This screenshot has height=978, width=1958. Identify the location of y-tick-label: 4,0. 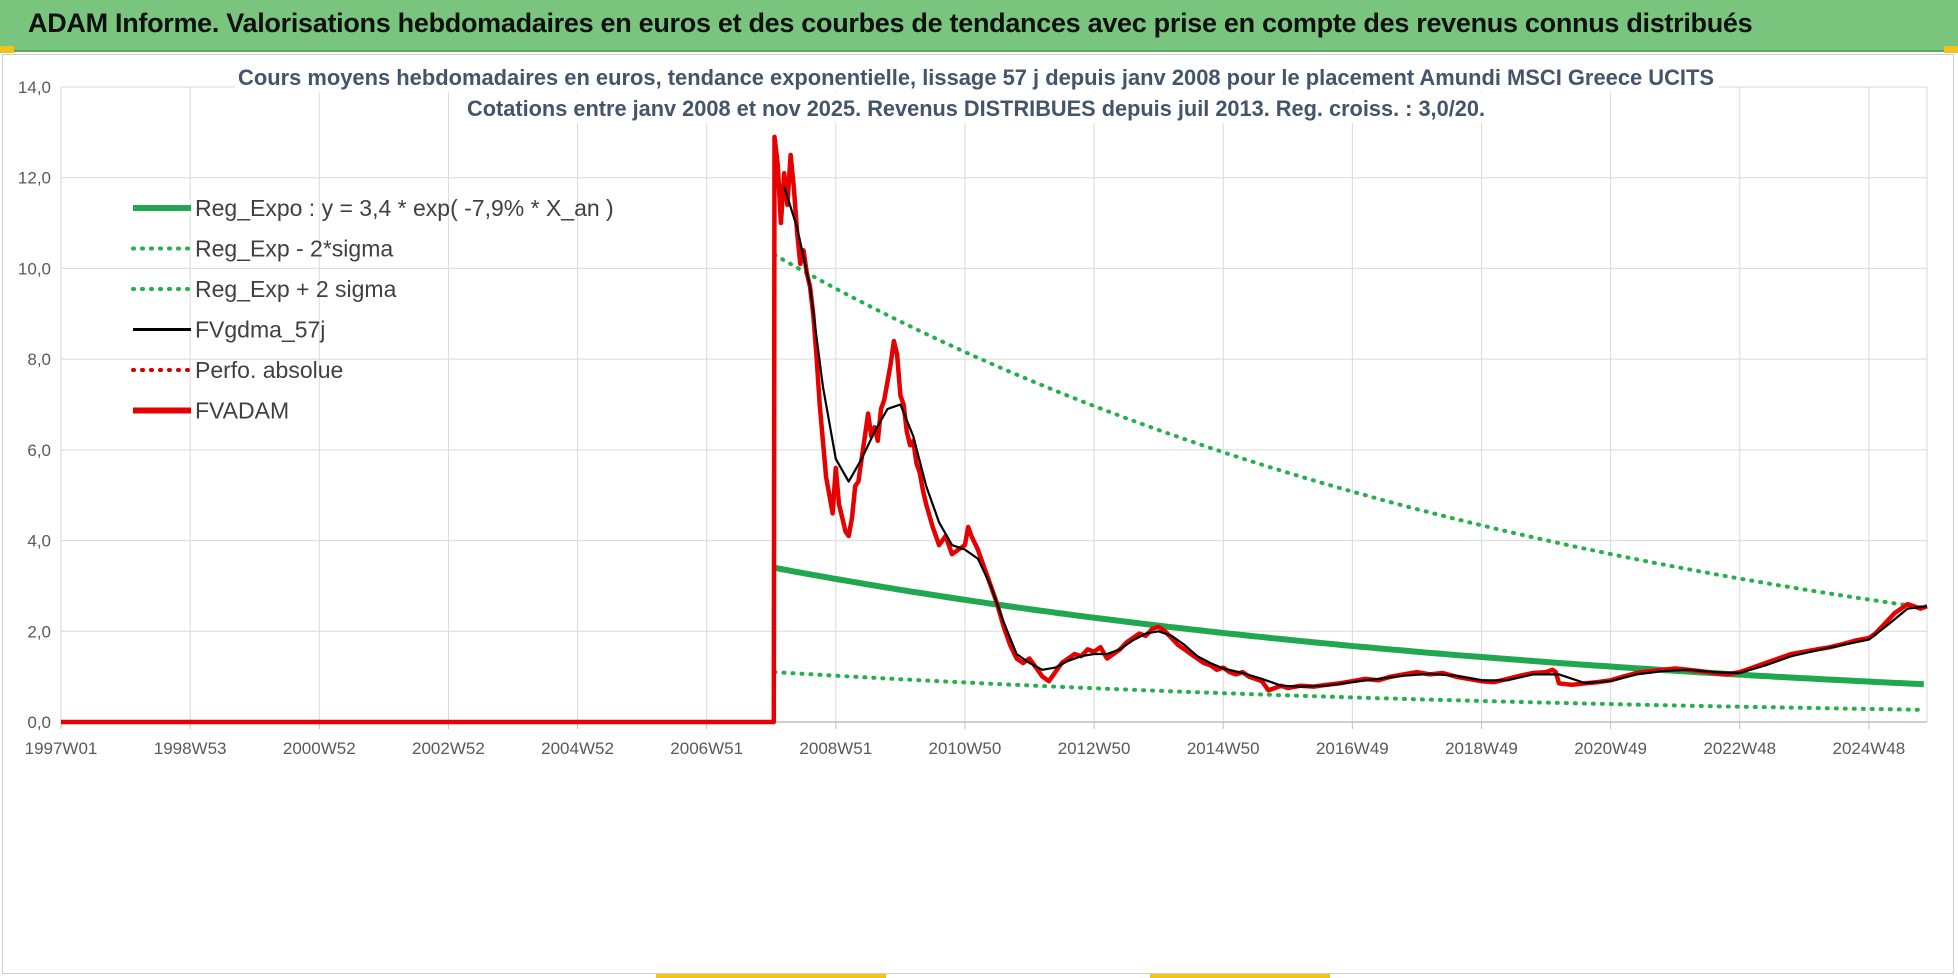
(39, 541).